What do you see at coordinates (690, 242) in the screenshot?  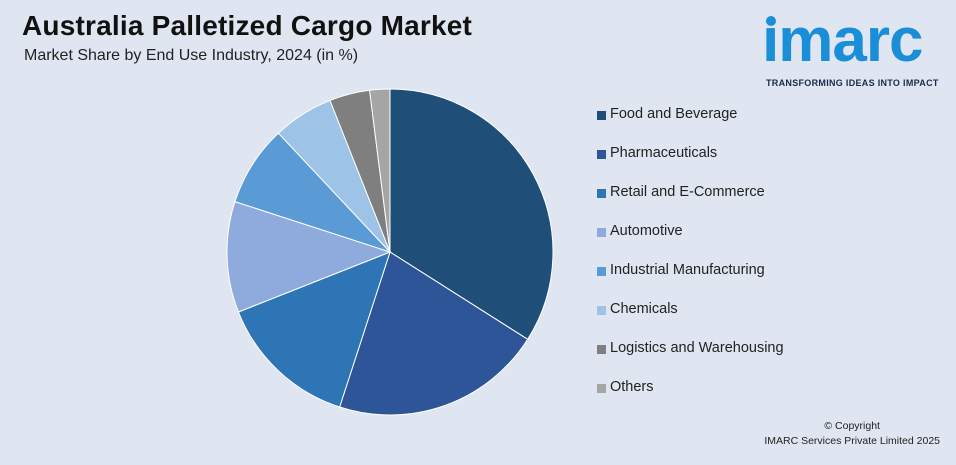 I see `legend-item-automotive: Automotive` at bounding box center [690, 242].